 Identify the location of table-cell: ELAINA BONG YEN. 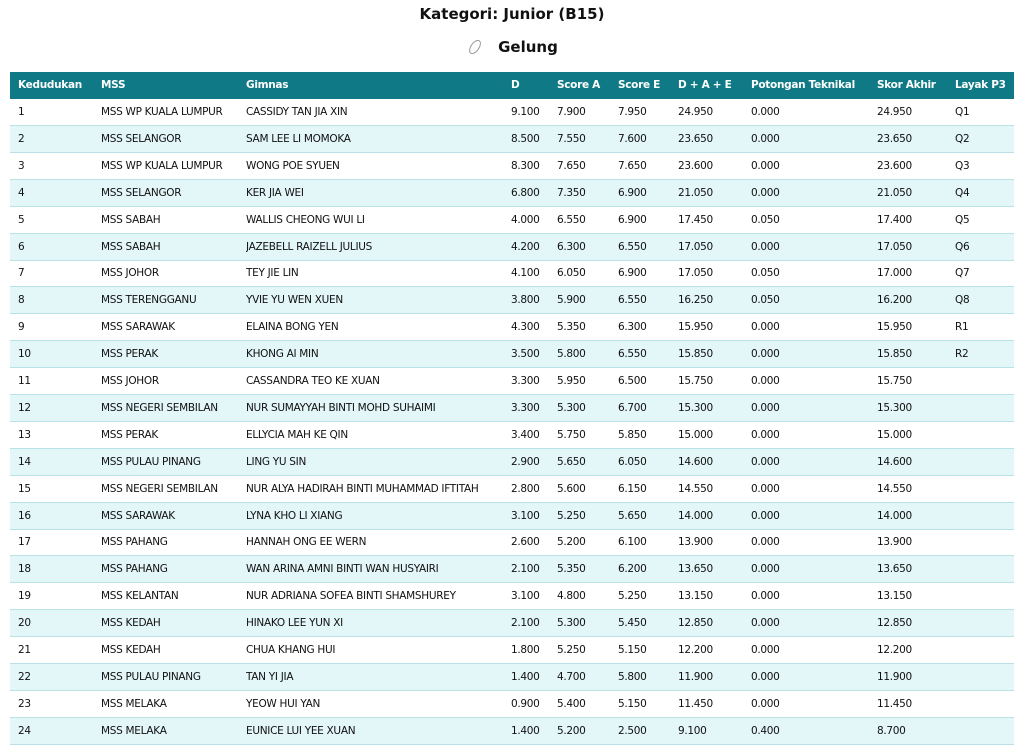
(292, 327).